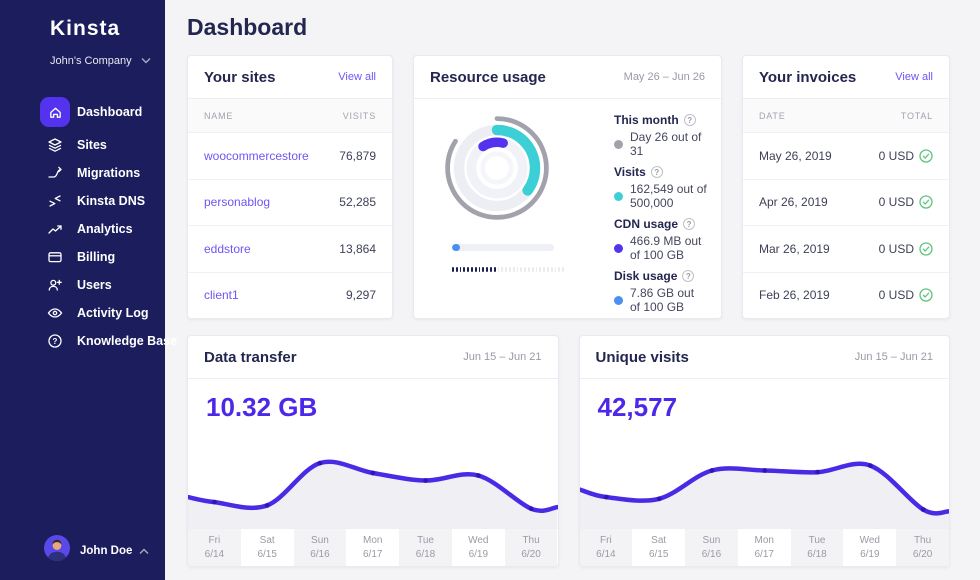 The height and width of the screenshot is (580, 980). What do you see at coordinates (62, 201) in the screenshot?
I see `dns-chevrons-icon` at bounding box center [62, 201].